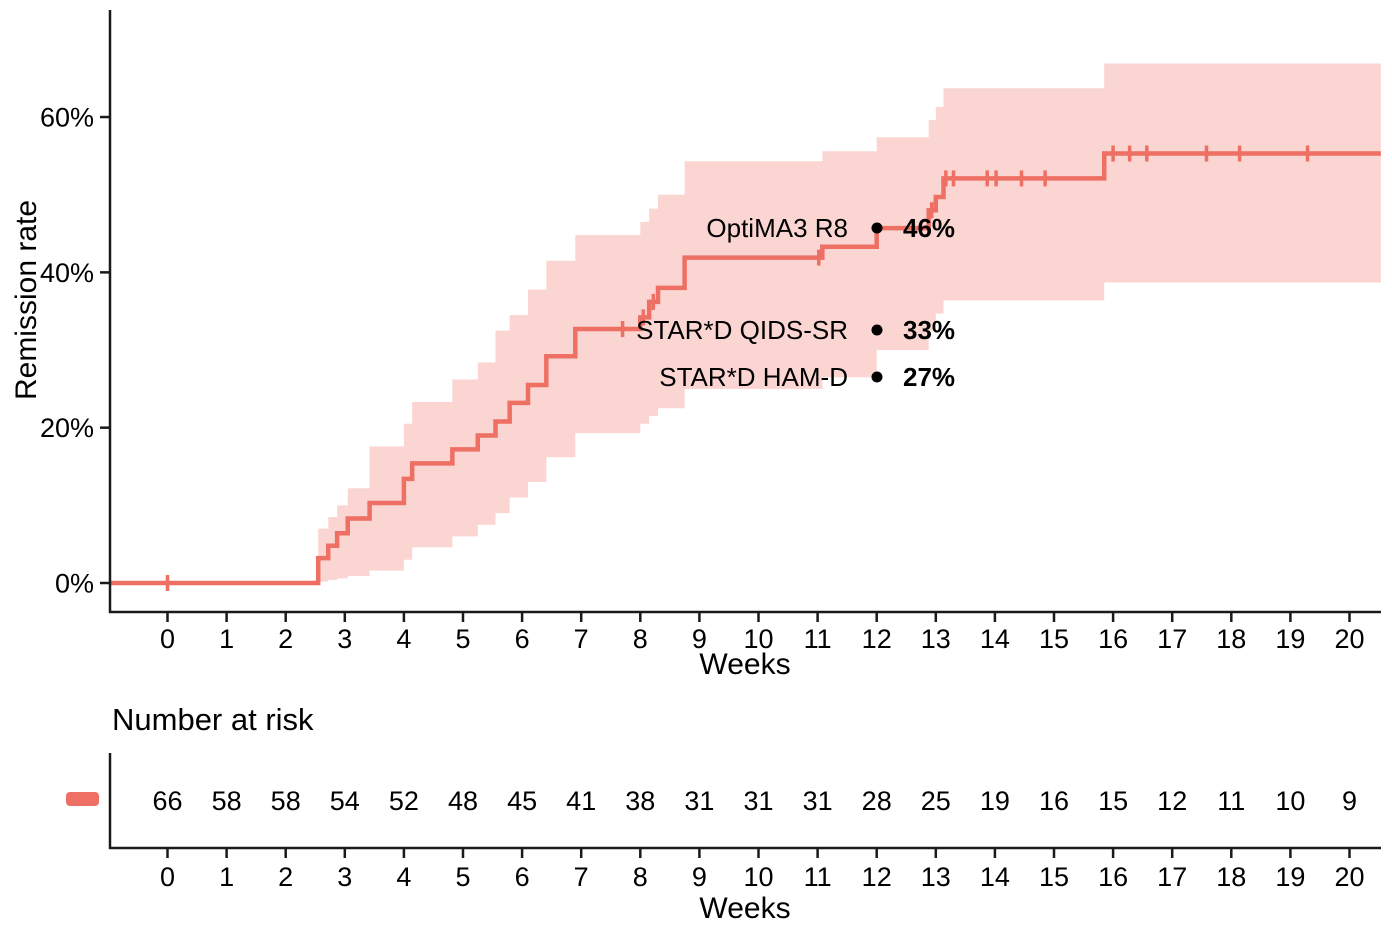 This screenshot has height=928, width=1392. What do you see at coordinates (995, 877) in the screenshot?
I see `risk-x-tick-label: 14` at bounding box center [995, 877].